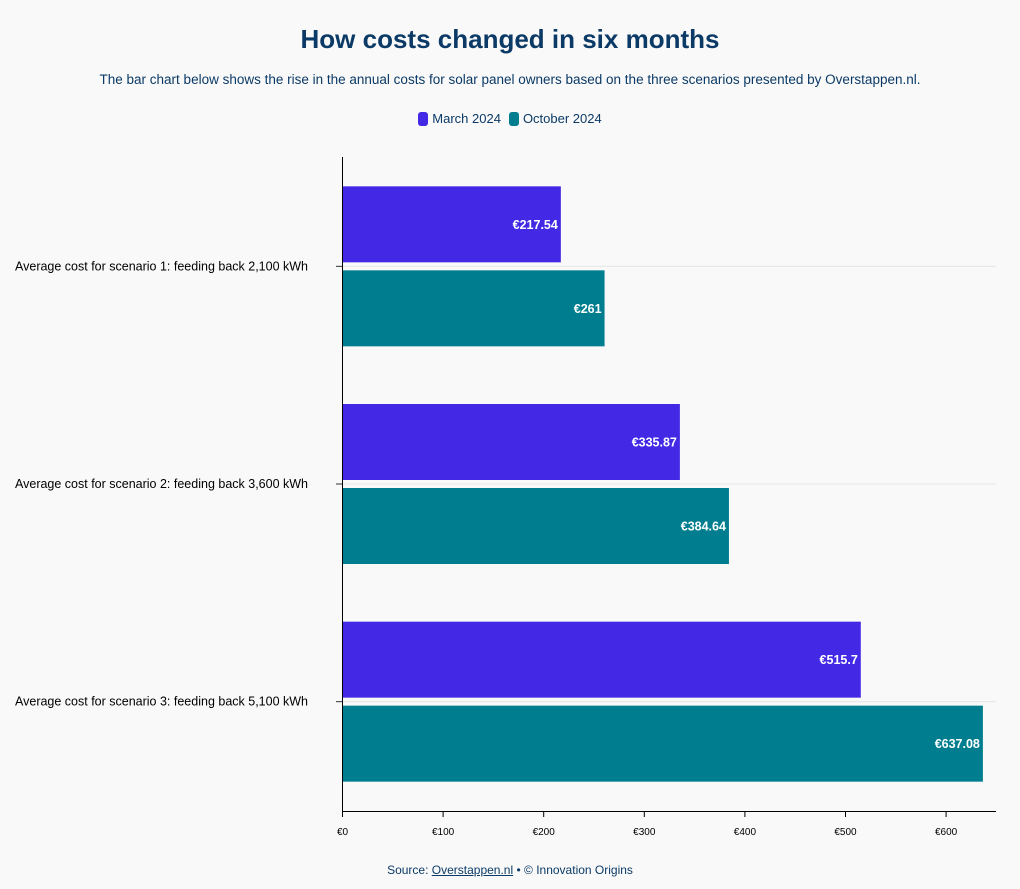  I want to click on source-prefix: Source:, so click(409, 870).